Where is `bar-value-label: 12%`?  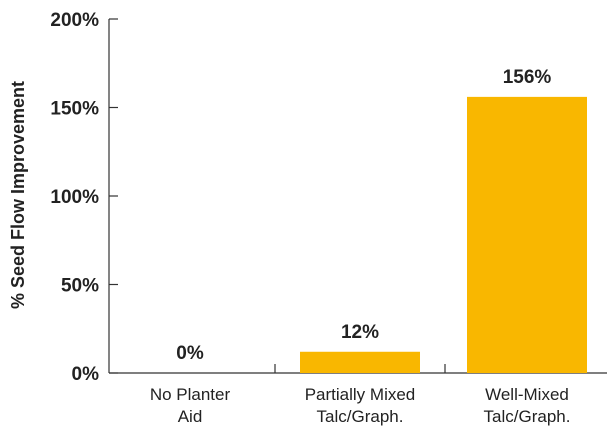 bar-value-label: 12% is located at coordinates (360, 332).